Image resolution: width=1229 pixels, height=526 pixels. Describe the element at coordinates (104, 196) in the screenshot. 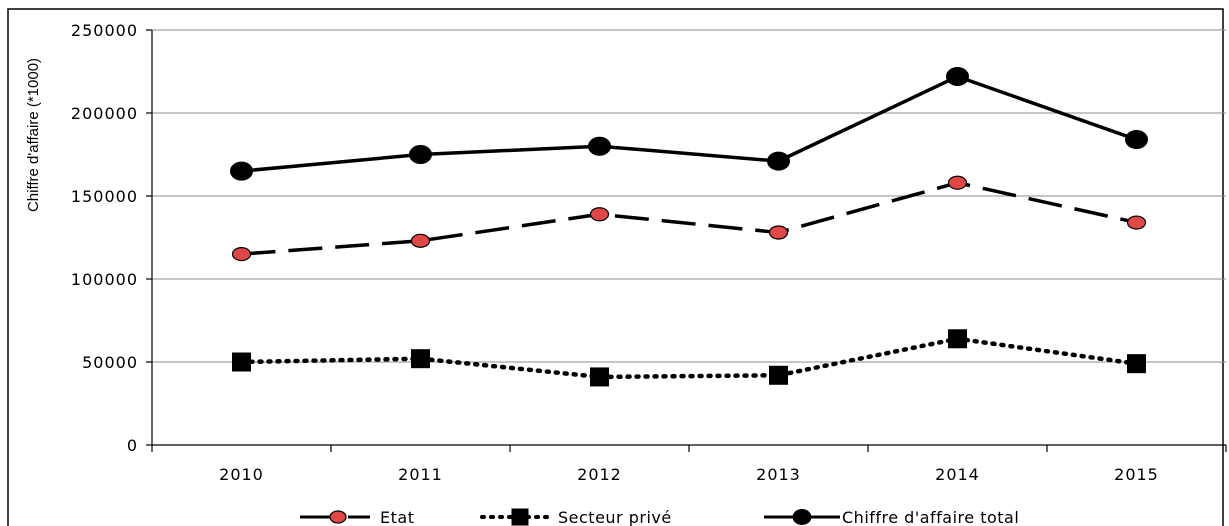

I see `y-tick-label: 150000` at that location.